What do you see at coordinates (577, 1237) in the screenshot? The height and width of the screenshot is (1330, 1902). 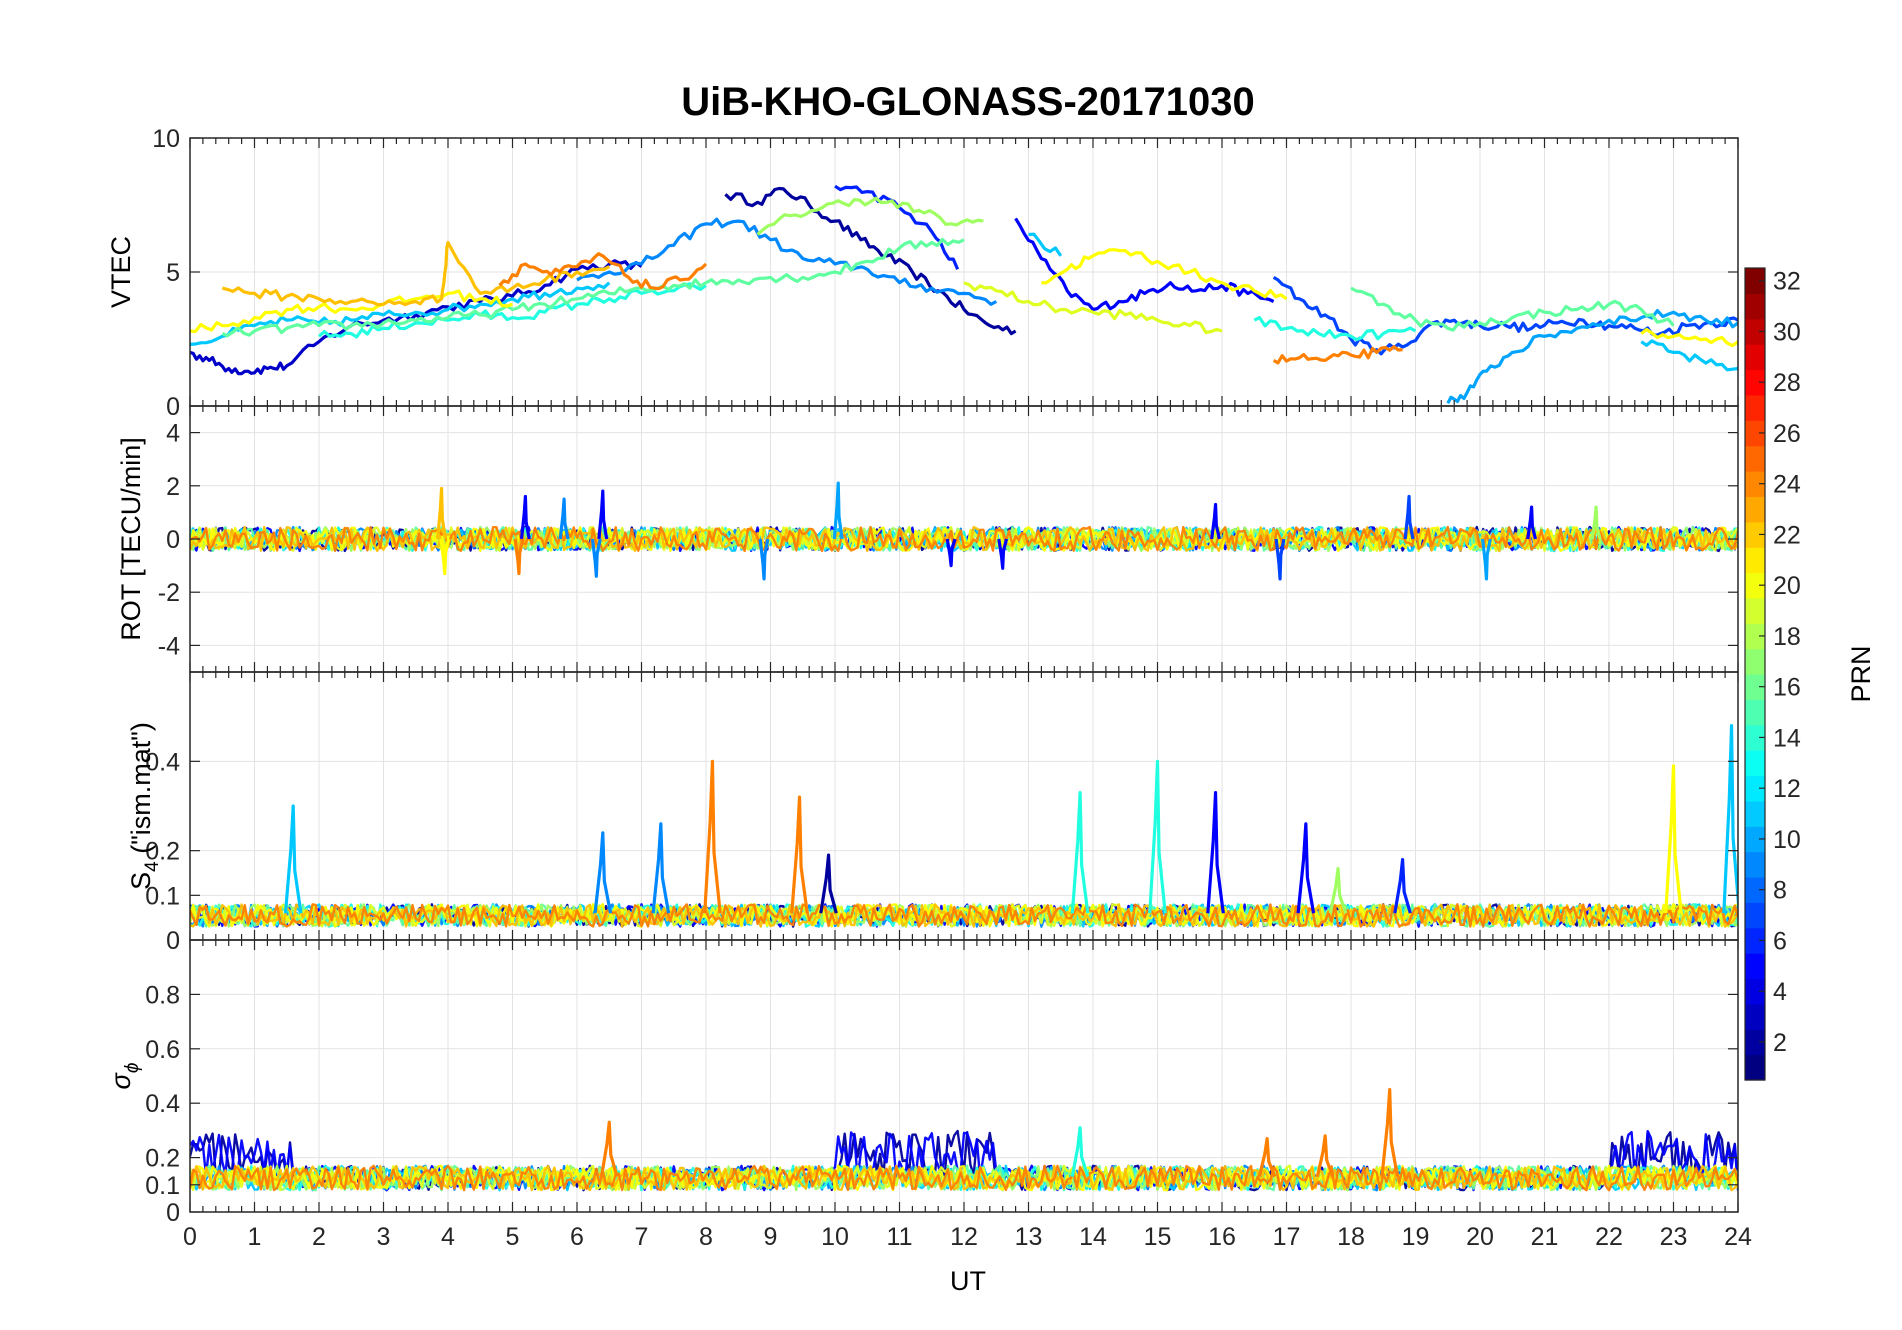 I see `x-tick-label: 6` at bounding box center [577, 1237].